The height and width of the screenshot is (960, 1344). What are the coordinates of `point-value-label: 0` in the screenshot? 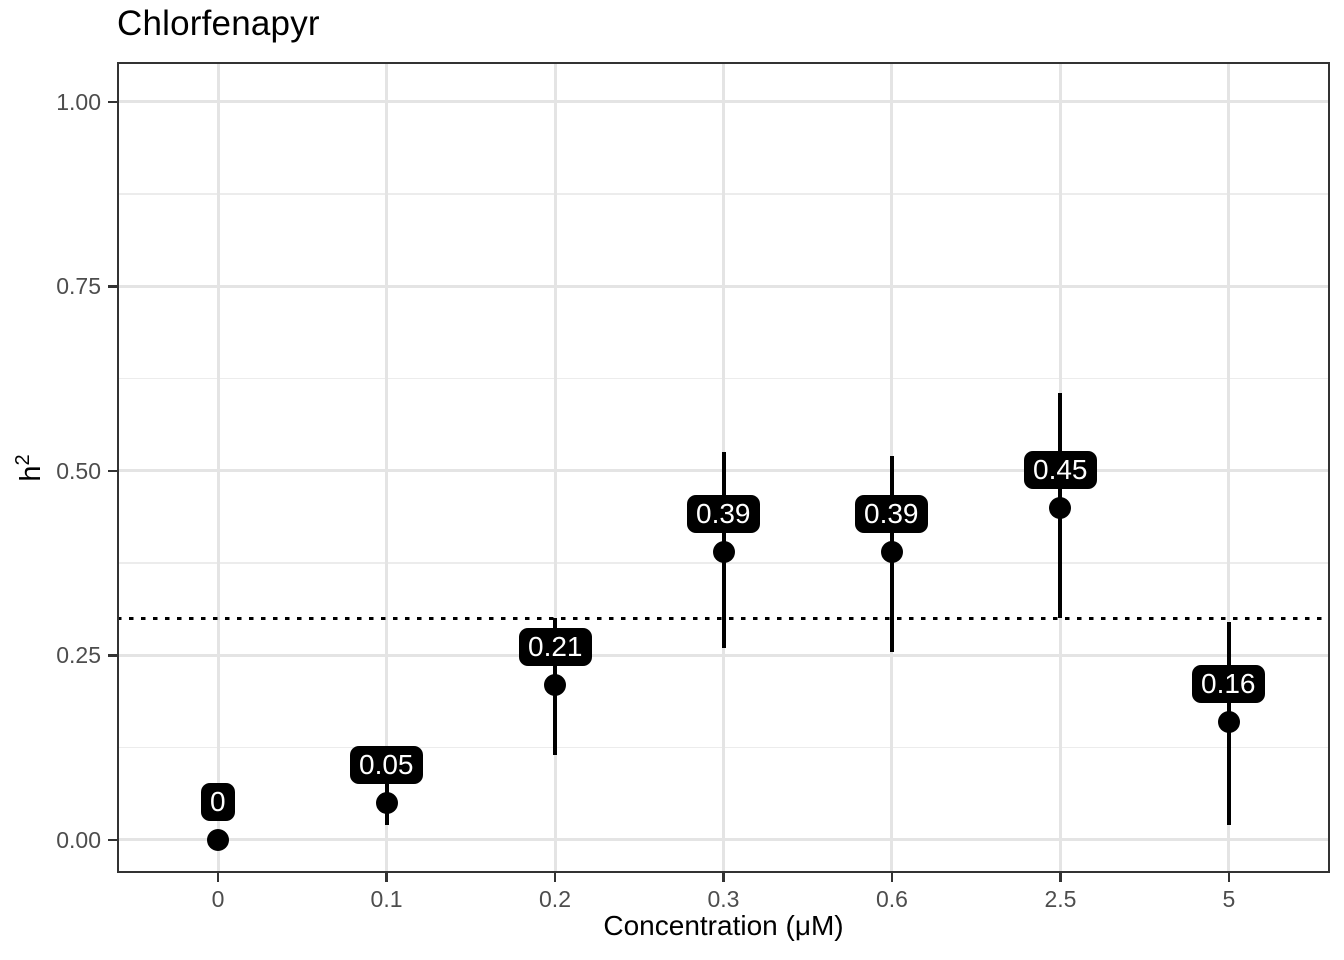 It's located at (218, 801).